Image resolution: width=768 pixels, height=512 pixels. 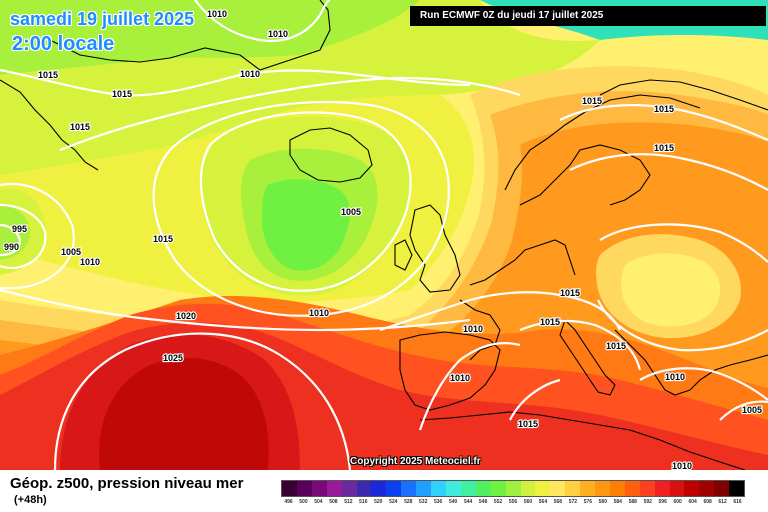 I want to click on color-scale-swatches, so click(x=513, y=488).